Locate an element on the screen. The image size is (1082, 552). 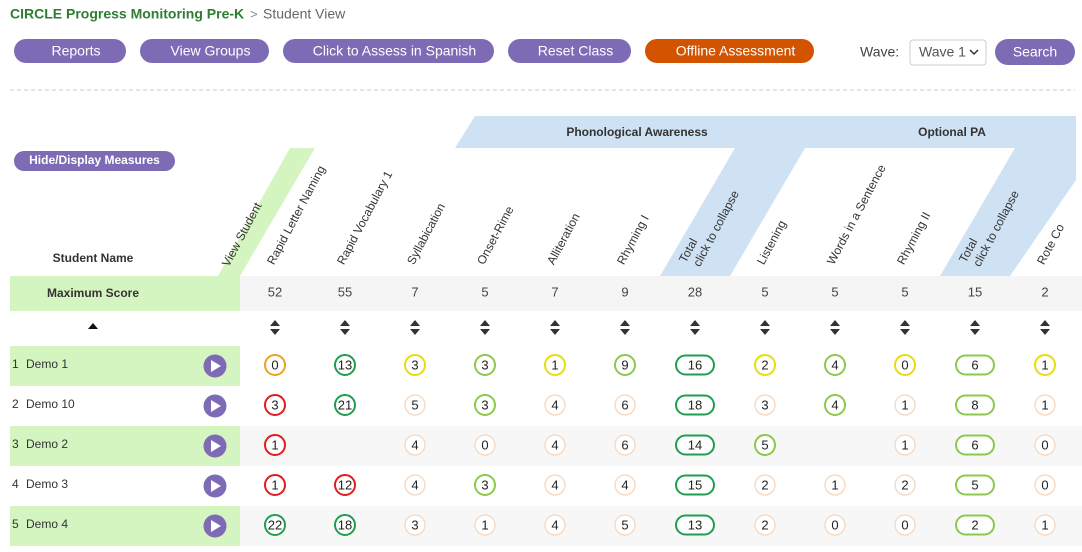
hide-display-button: Hide/Display Measures is located at coordinates (94, 161).